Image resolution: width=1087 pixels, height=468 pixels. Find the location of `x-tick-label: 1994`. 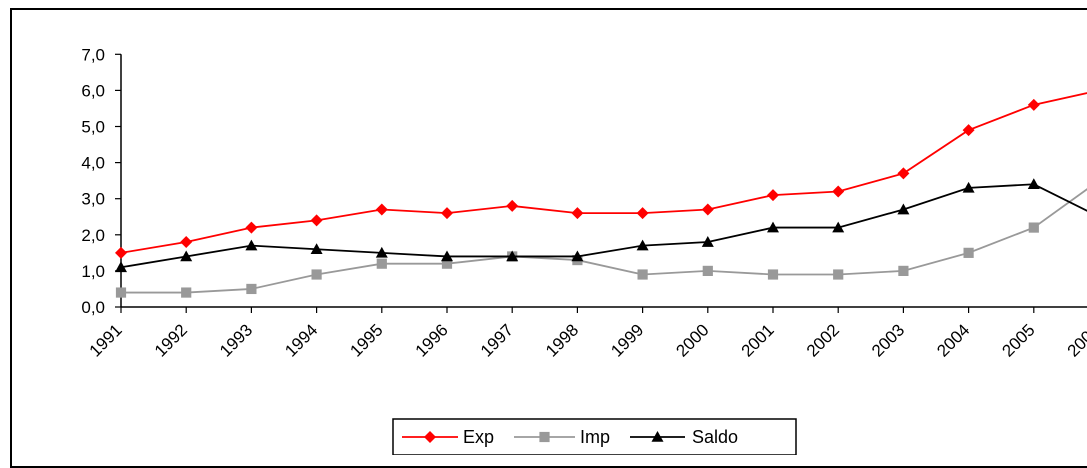

x-tick-label: 1994 is located at coordinates (301, 340).